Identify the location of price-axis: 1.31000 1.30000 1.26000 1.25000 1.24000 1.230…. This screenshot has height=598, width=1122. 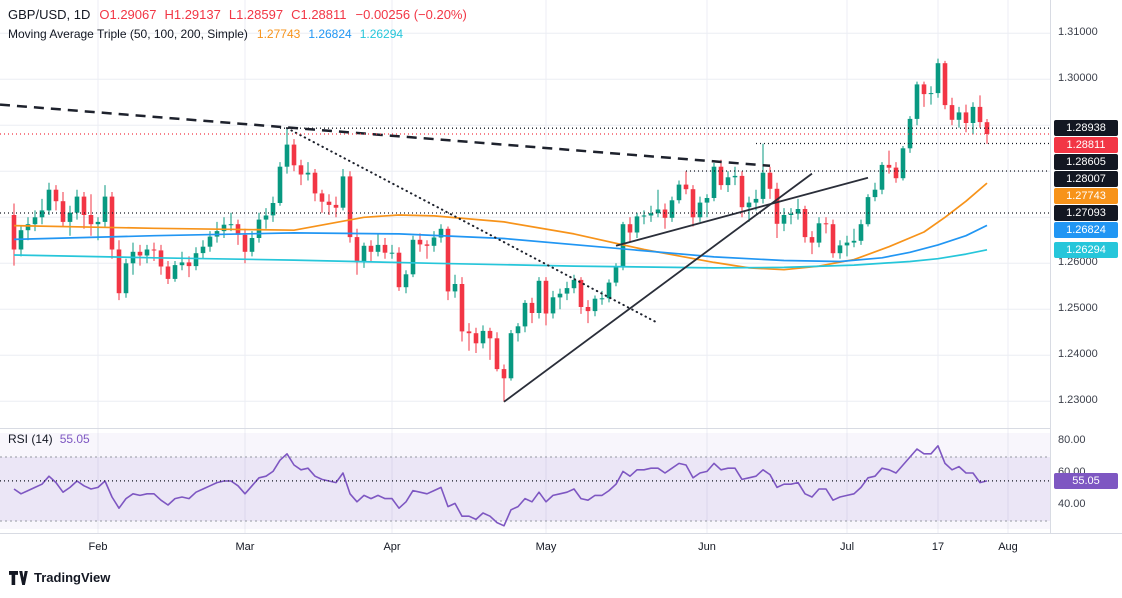
(1086, 266).